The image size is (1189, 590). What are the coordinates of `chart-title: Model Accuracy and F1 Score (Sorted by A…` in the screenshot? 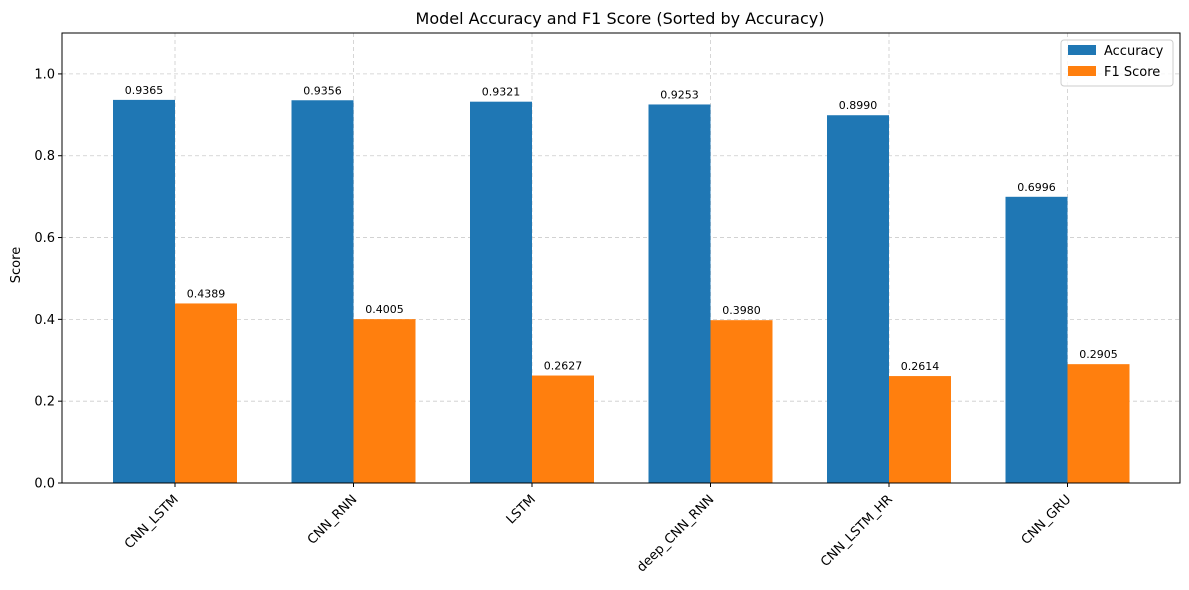 It's located at (620, 18).